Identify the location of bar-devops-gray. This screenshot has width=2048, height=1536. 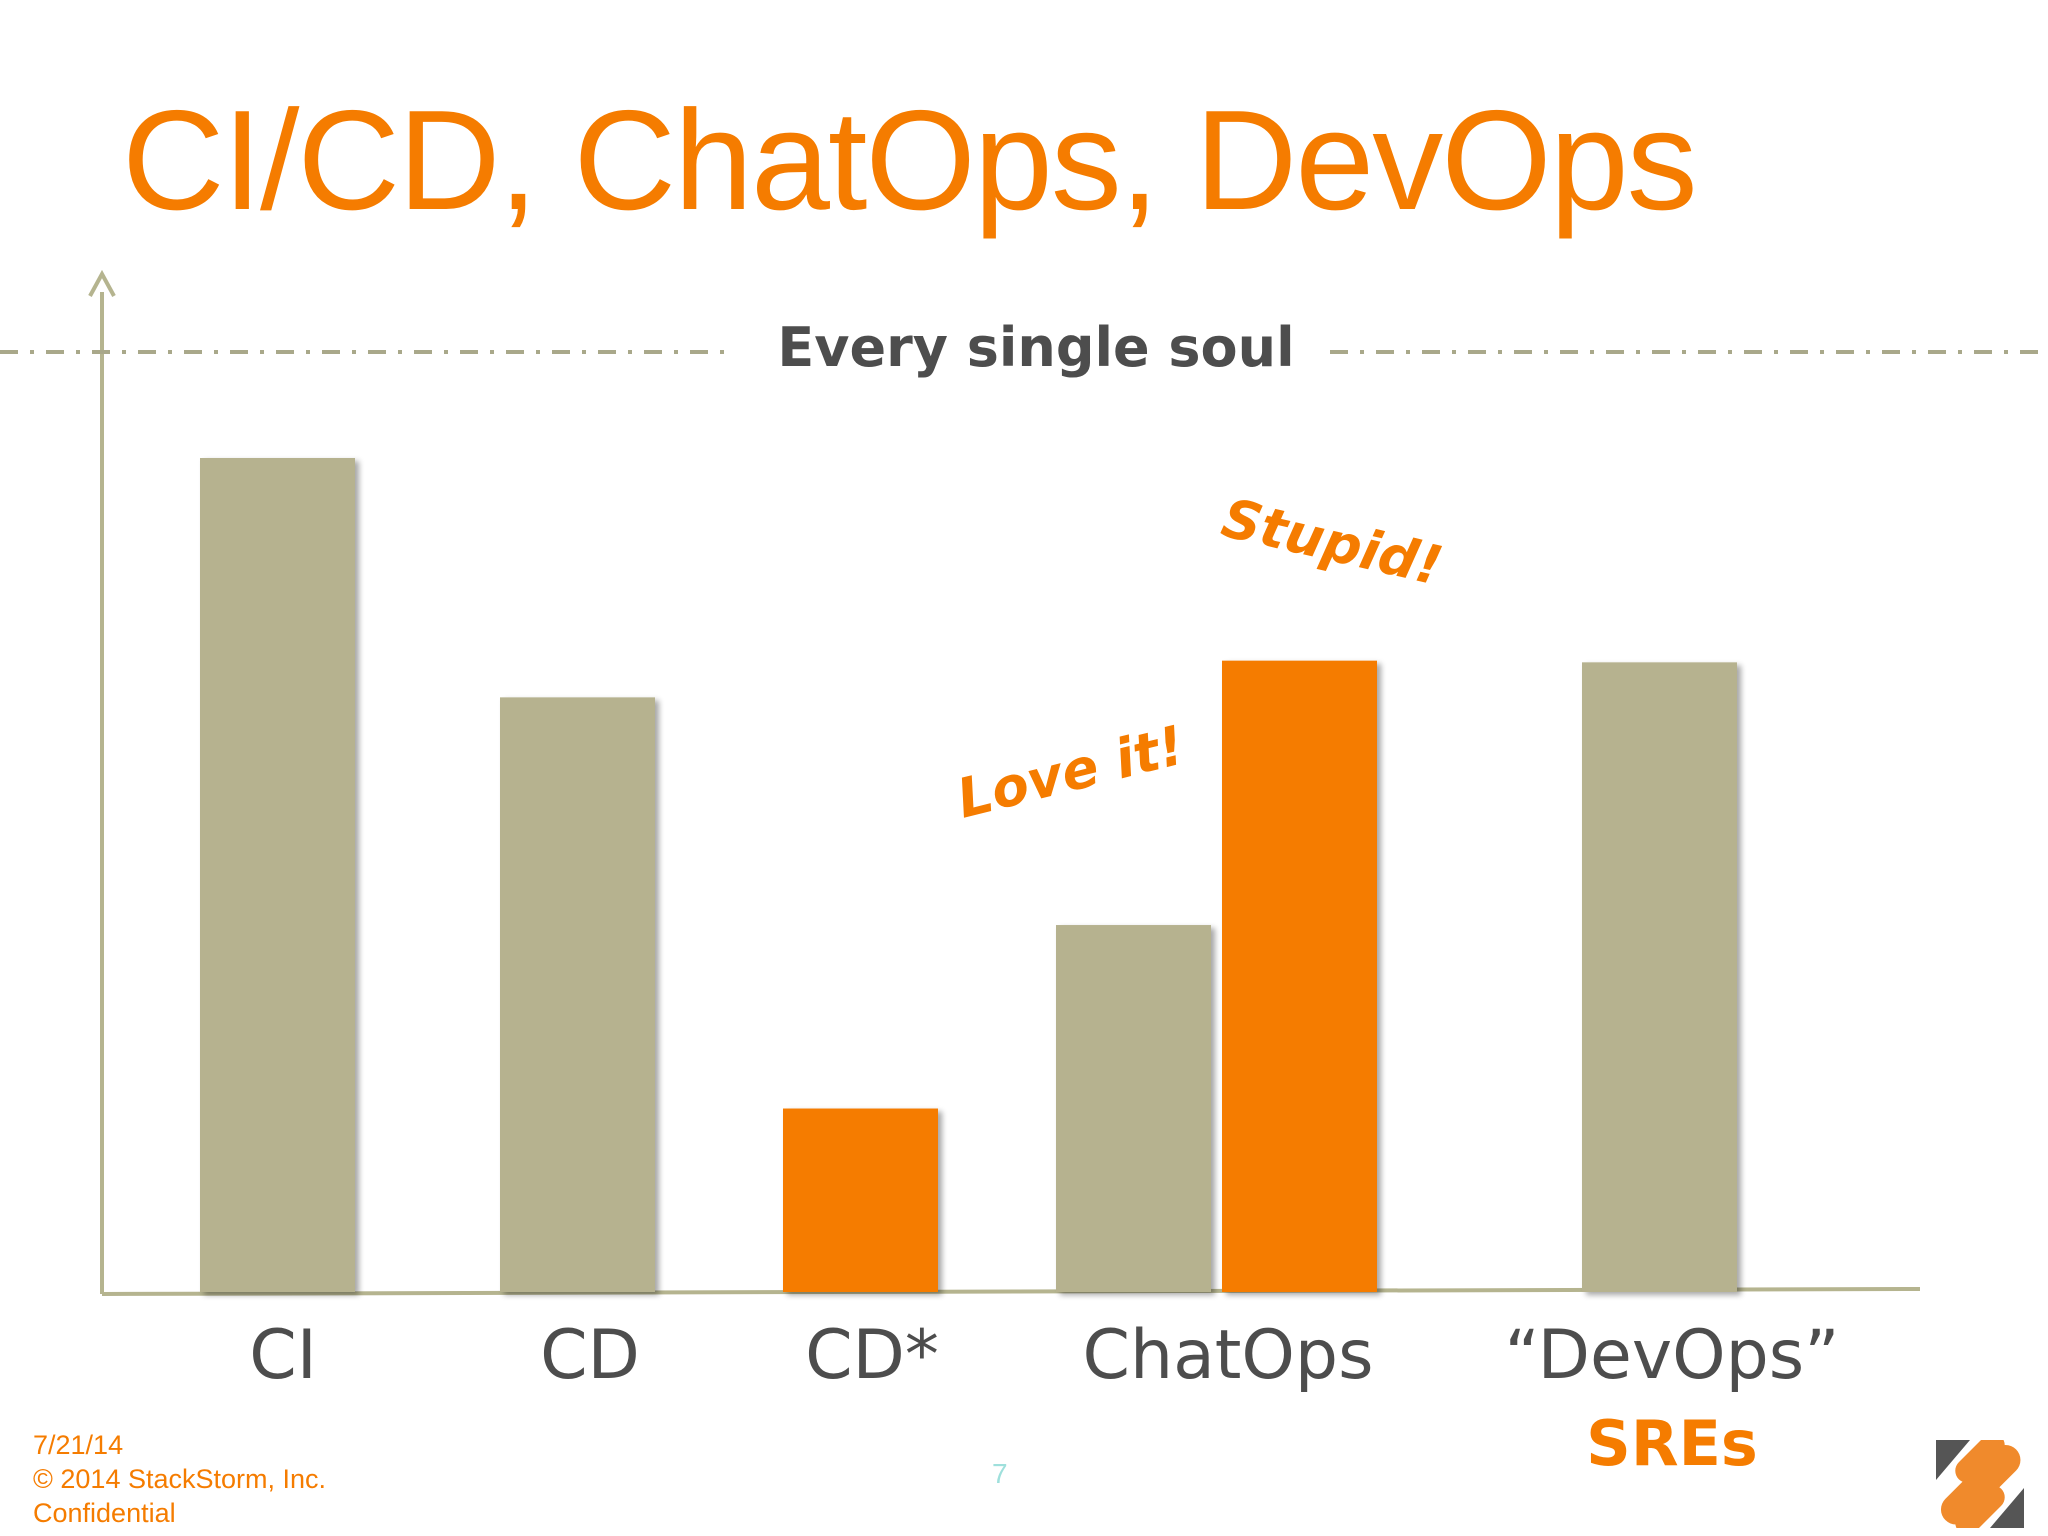
(1659, 977).